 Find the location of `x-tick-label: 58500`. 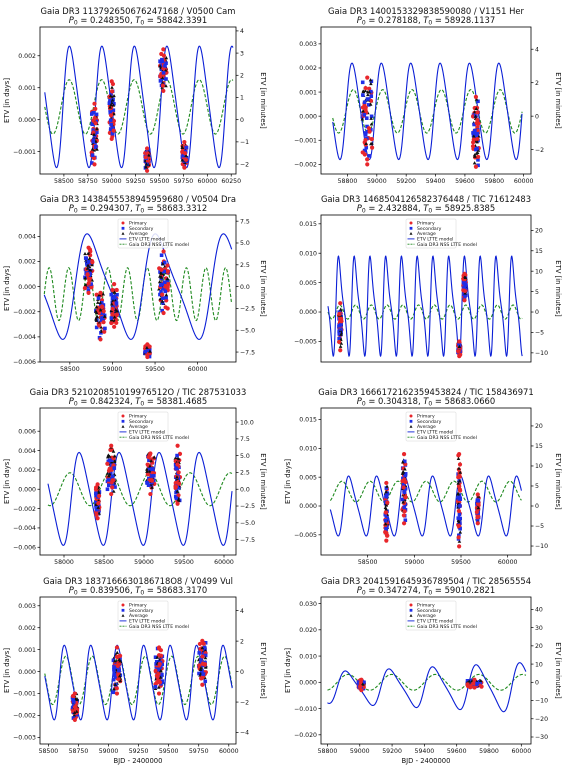

x-tick-label: 58500 is located at coordinates (49, 751).